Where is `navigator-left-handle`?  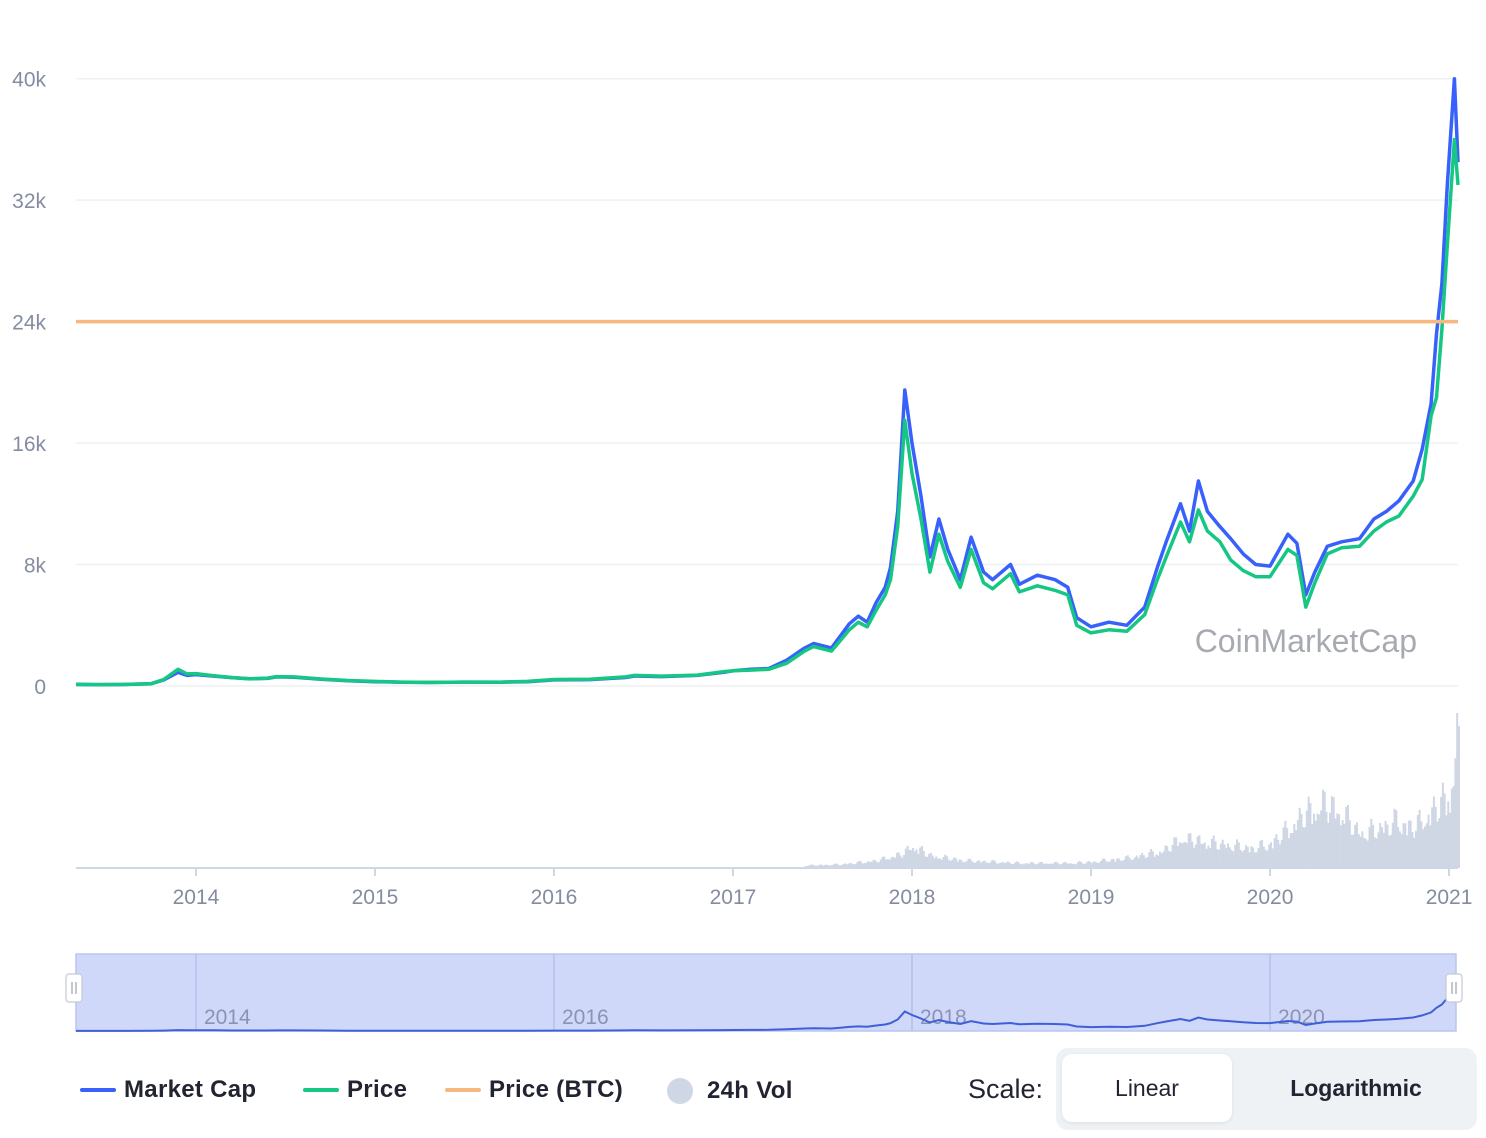
navigator-left-handle is located at coordinates (74, 988).